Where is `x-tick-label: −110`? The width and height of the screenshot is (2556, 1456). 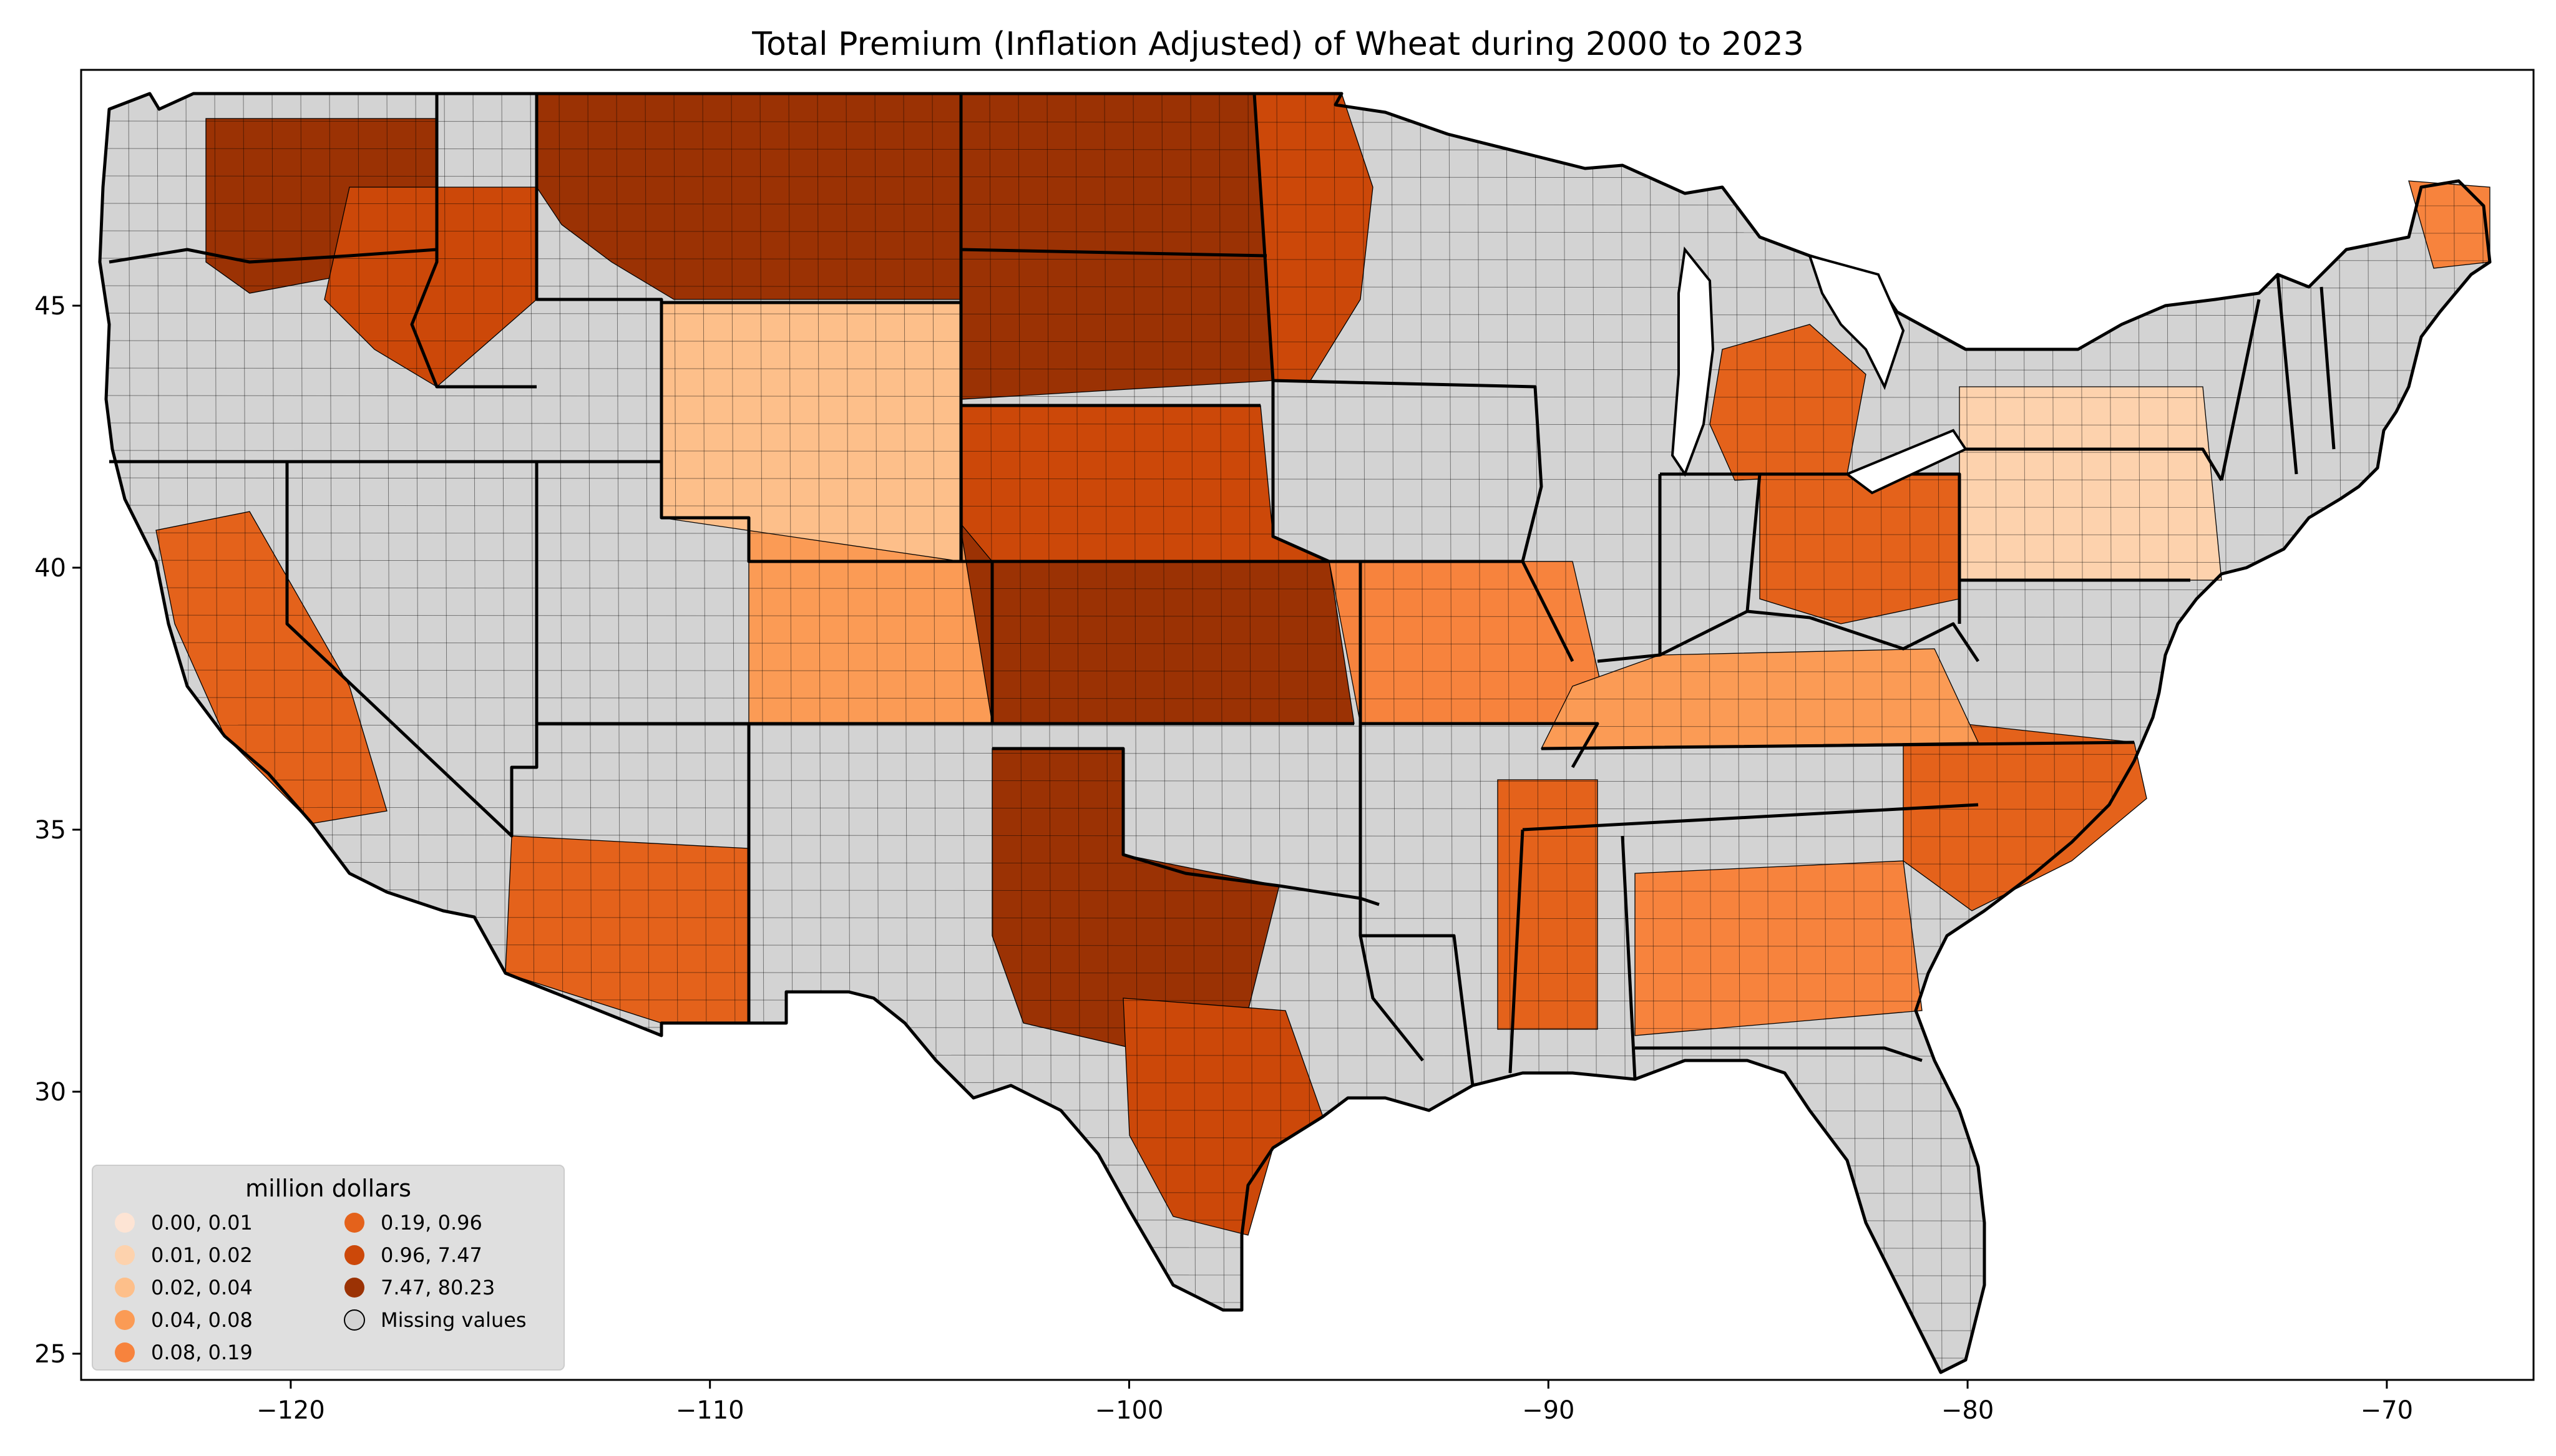
x-tick-label: −110 is located at coordinates (710, 1410).